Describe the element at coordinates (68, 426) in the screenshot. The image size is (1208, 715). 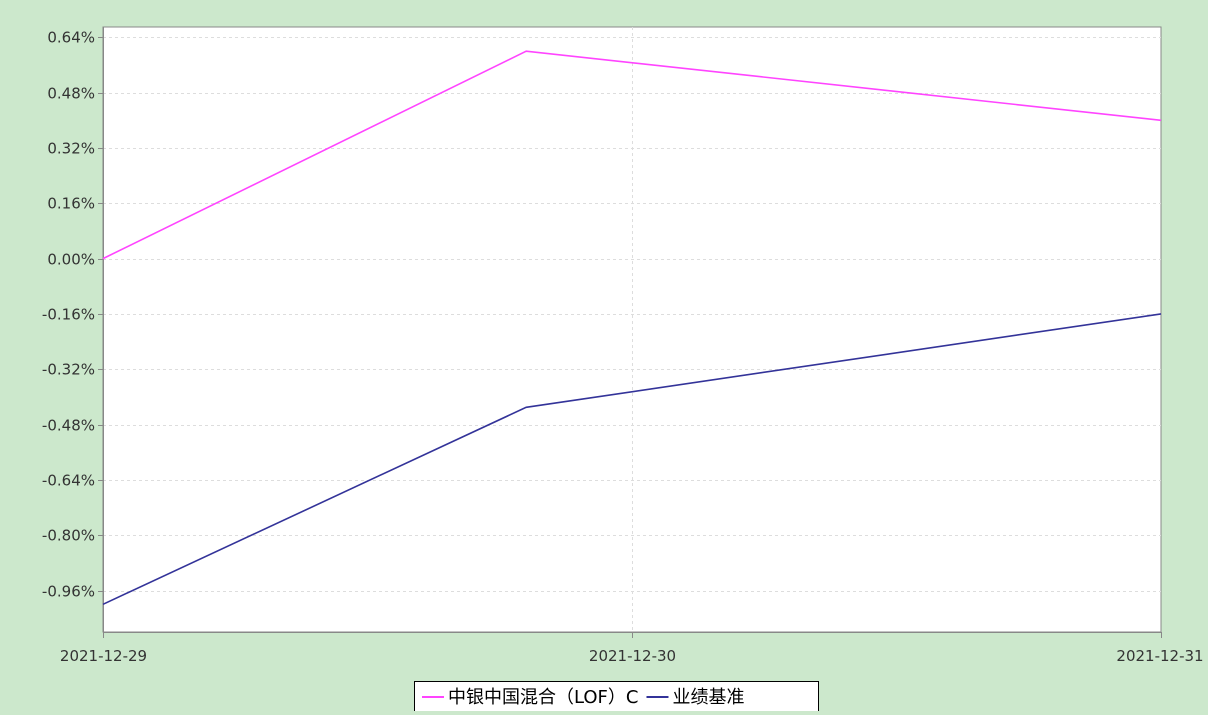
I see `y-tick-label: -0.48%` at that location.